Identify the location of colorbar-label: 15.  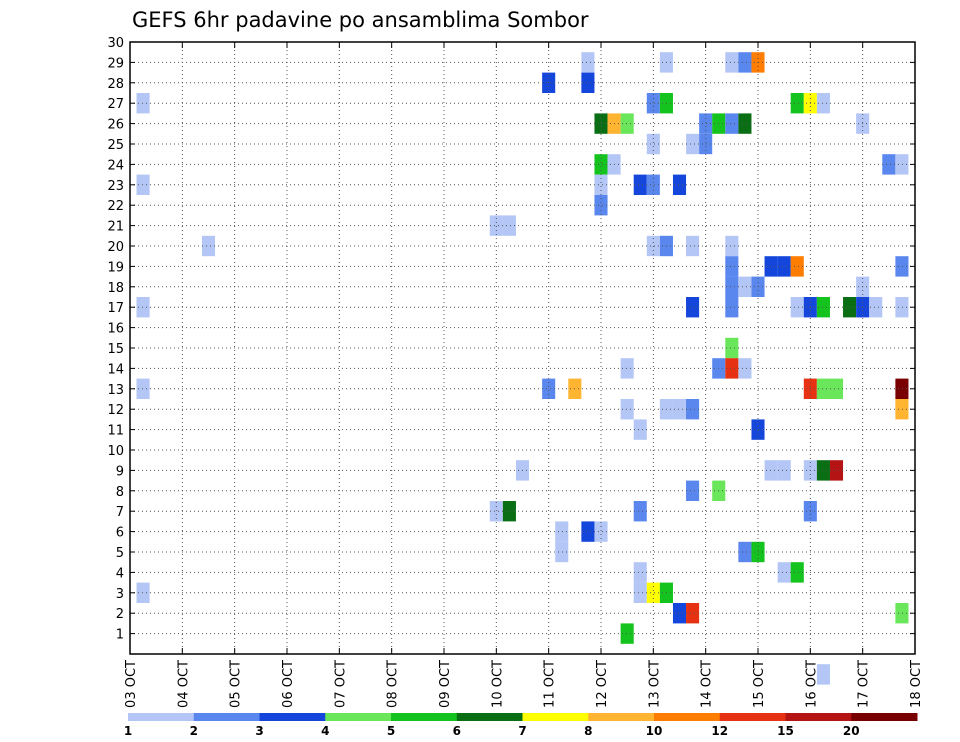
(785, 731).